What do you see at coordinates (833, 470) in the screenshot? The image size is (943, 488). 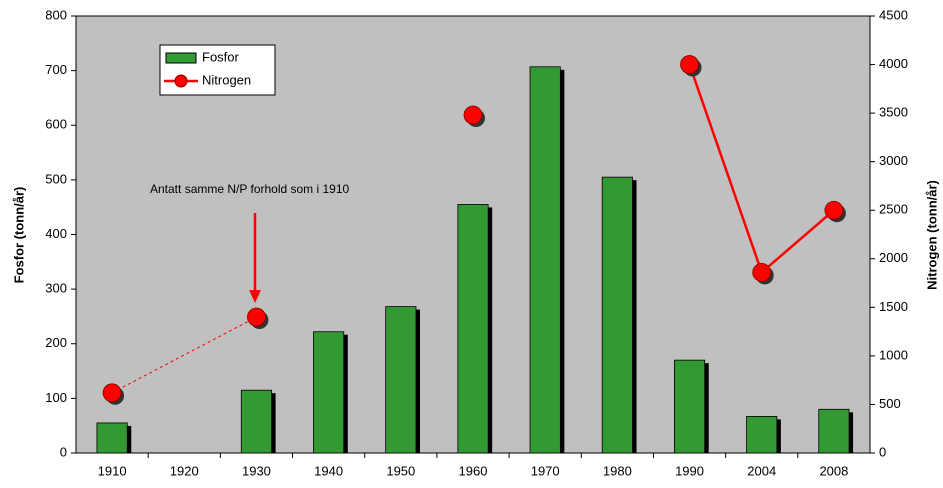 I see `x-tick-label: 2008` at bounding box center [833, 470].